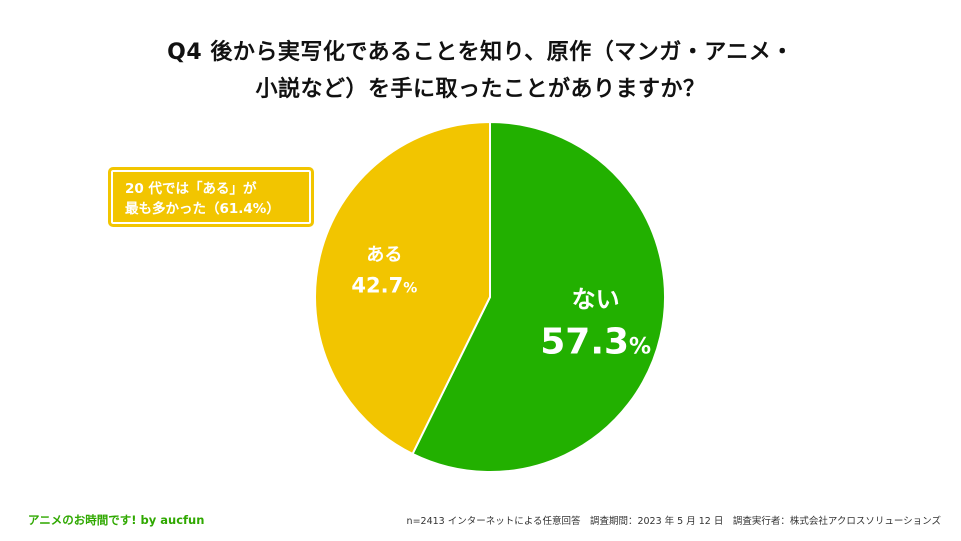  I want to click on chart-title-line-1: Q4 後から実写化であることを知り、原作（マンガ・アニメ・, so click(480, 52).